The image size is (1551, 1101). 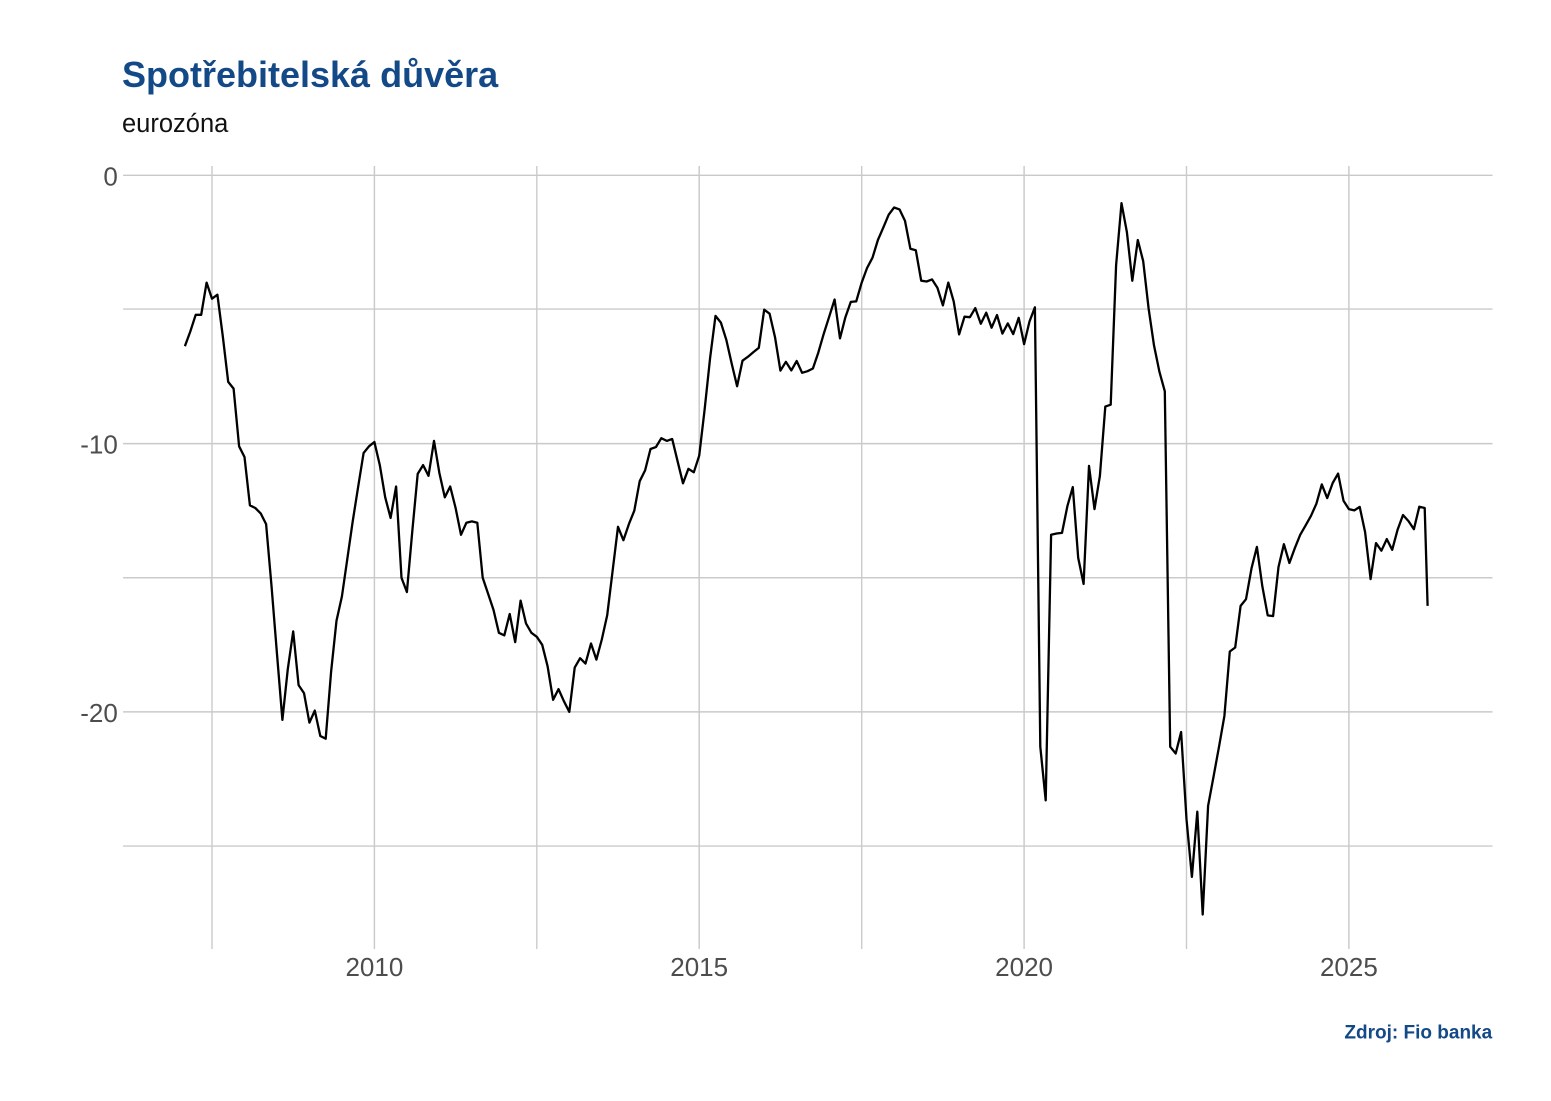 I want to click on svg-text: -20, so click(x=99, y=713).